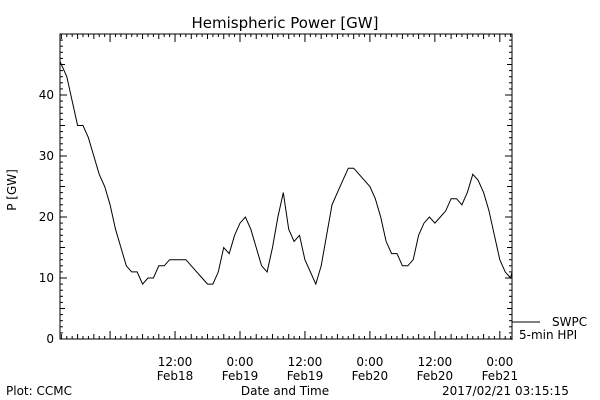 This screenshot has height=400, width=600. Describe the element at coordinates (46, 95) in the screenshot. I see `y-tick-label: 40` at that location.